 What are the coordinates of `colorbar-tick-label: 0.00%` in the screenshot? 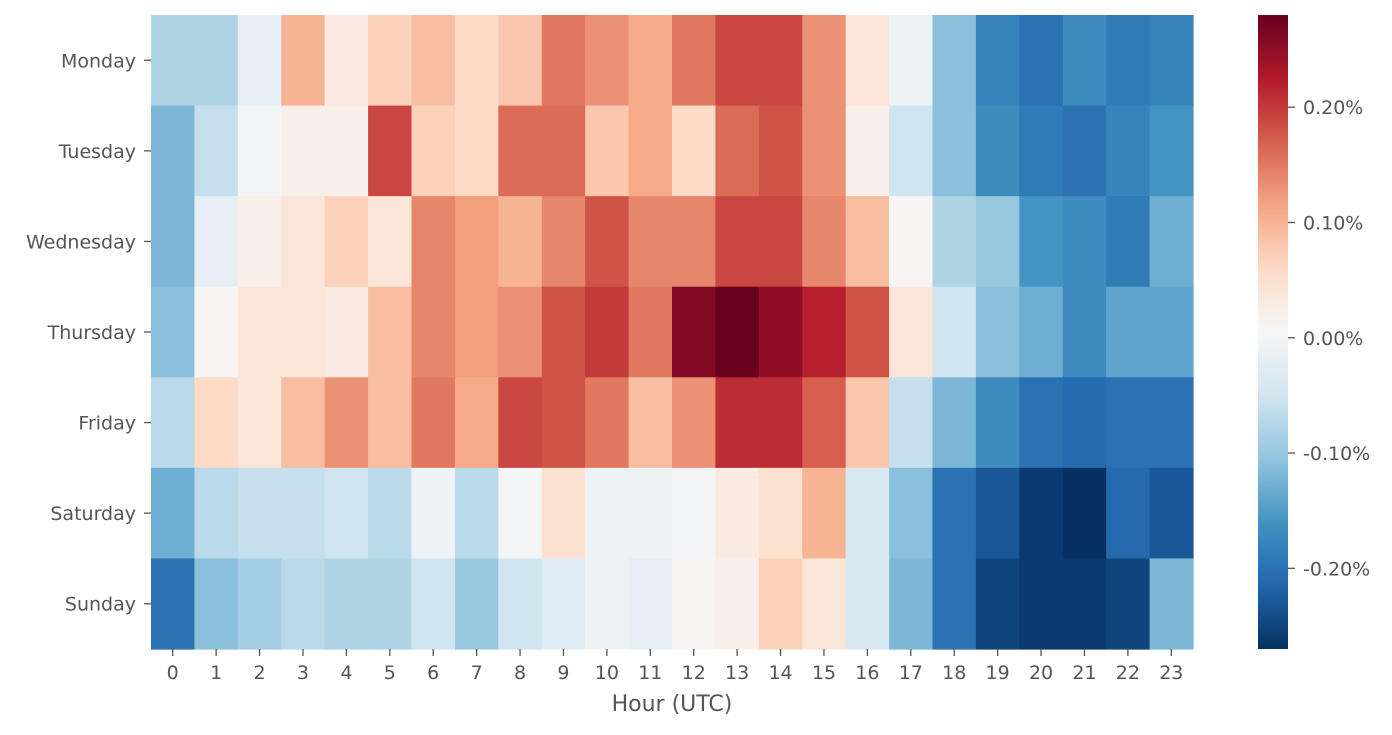 It's located at (1333, 339).